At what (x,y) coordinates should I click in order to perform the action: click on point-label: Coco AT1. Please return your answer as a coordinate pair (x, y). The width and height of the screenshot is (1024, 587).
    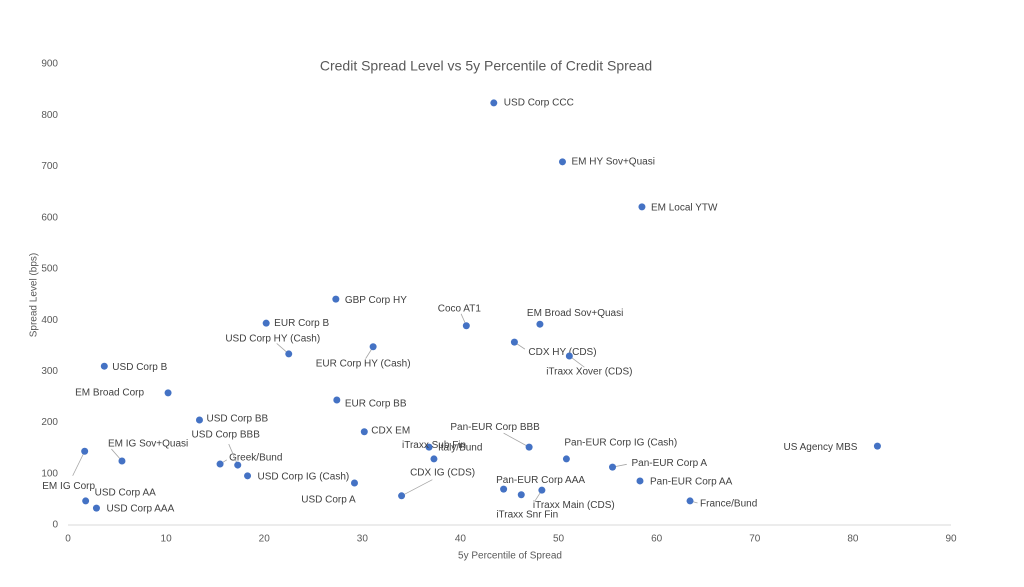
    Looking at the image, I should click on (460, 308).